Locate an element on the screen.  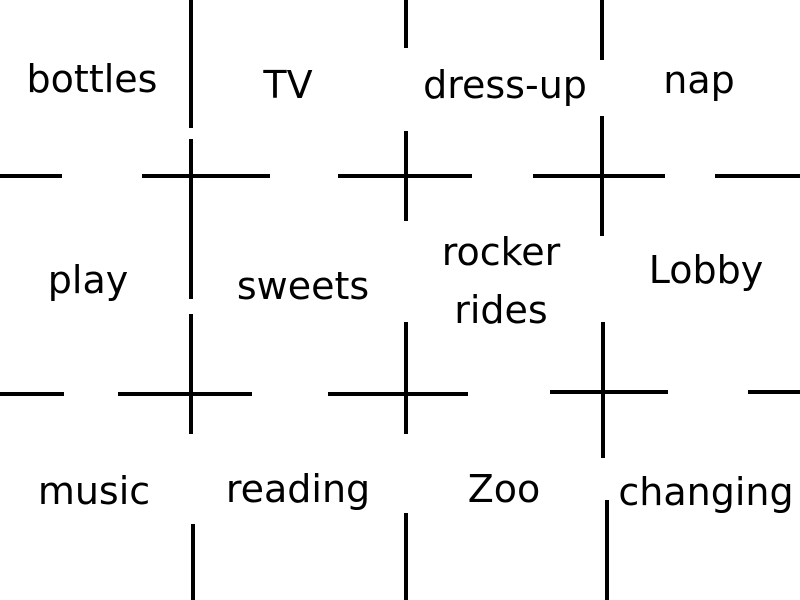
word-card-lobby: Lobby is located at coordinates (706, 270).